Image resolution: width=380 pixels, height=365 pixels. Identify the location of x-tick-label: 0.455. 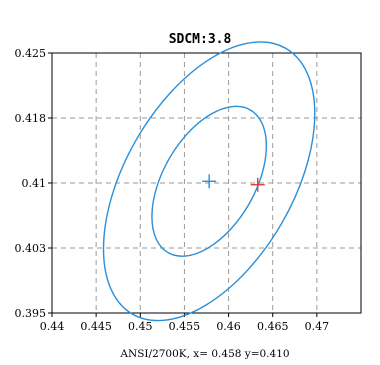
(185, 326).